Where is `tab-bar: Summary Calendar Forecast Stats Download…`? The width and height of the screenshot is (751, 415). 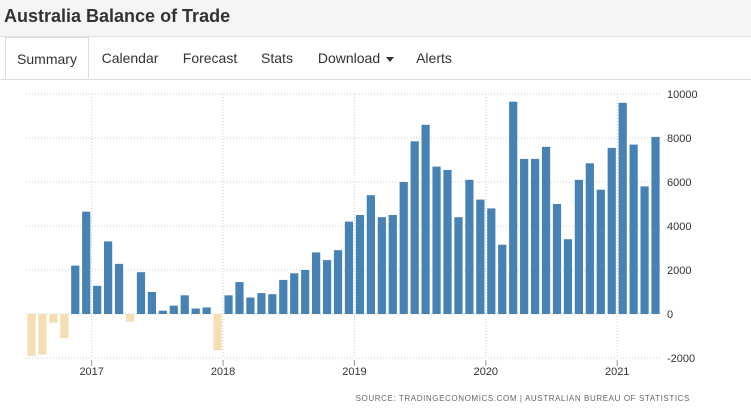 tab-bar: Summary Calendar Forecast Stats Download… is located at coordinates (375, 58).